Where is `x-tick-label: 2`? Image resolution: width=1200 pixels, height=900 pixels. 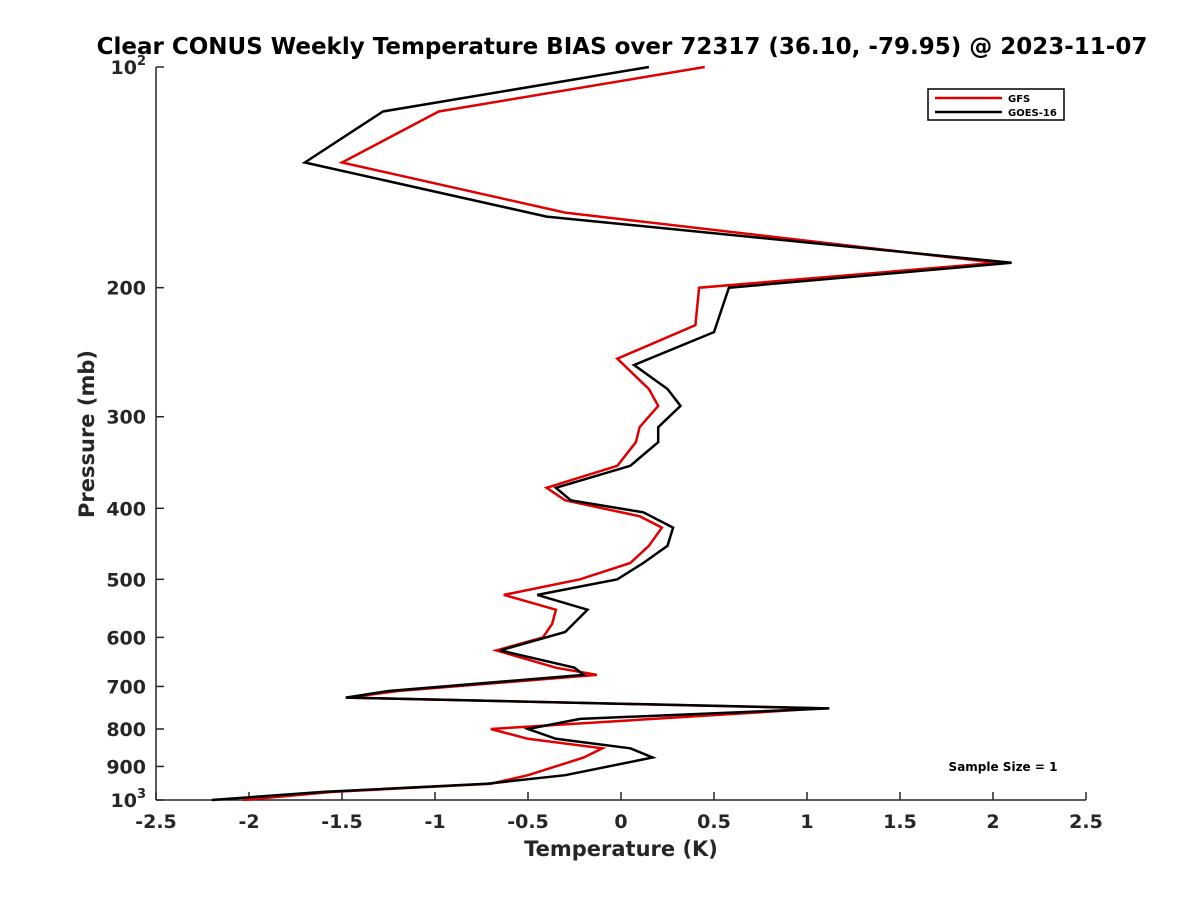 x-tick-label: 2 is located at coordinates (992, 822).